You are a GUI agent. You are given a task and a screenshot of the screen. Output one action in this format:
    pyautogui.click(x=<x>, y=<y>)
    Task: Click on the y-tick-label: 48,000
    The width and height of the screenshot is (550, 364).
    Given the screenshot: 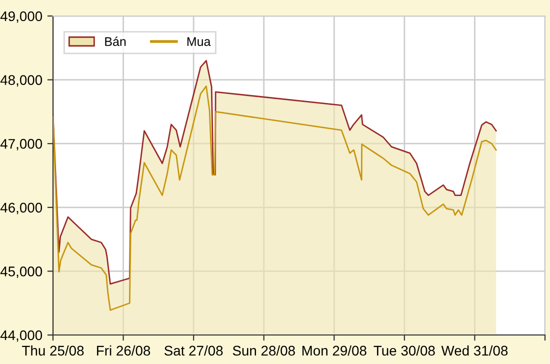 What is the action you would take?
    pyautogui.click(x=21, y=81)
    